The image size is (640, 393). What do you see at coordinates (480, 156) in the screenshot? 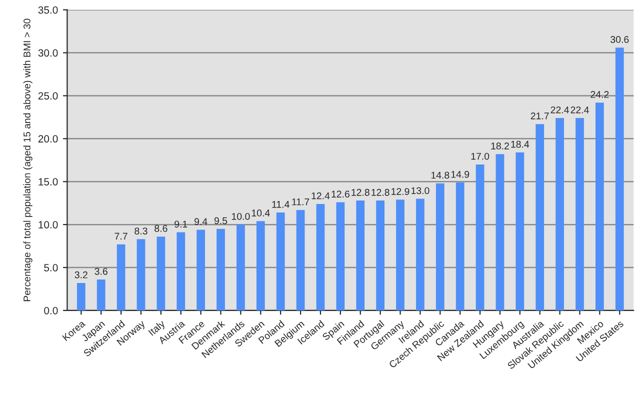
I see `data-label: 17.0` at bounding box center [480, 156].